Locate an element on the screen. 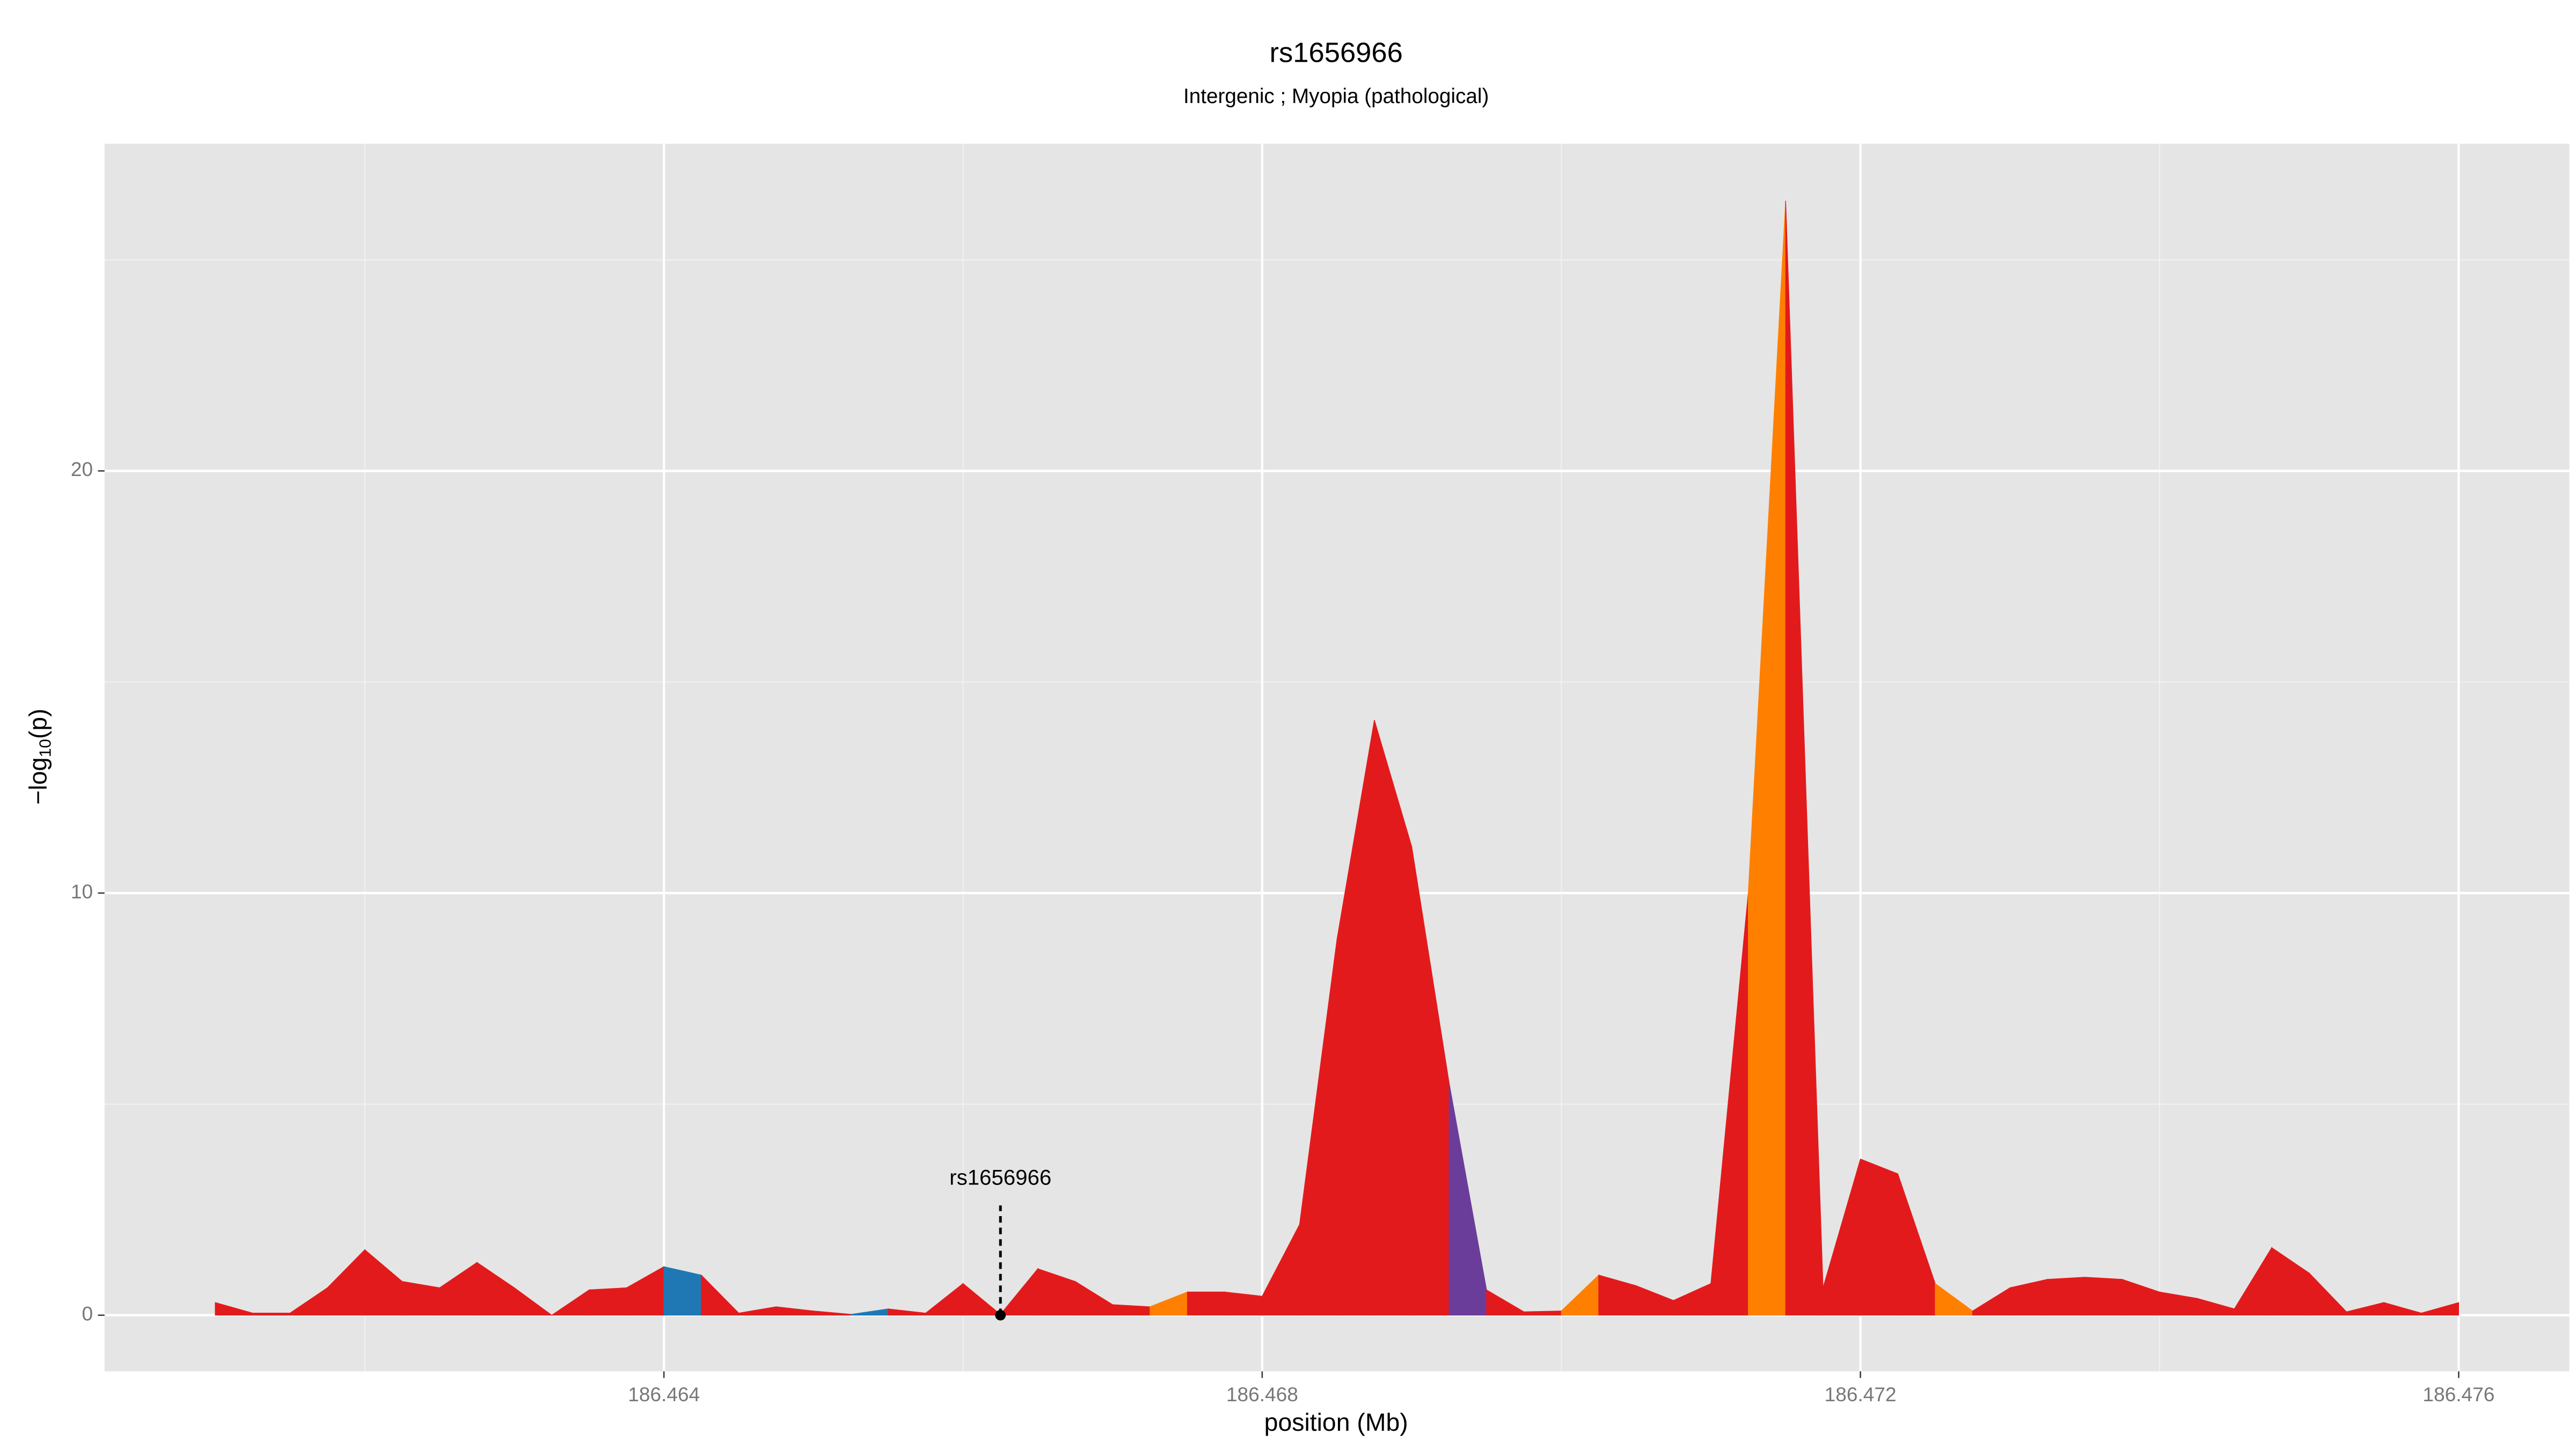 The width and height of the screenshot is (2576, 1449). x-tick-label: 186.476 is located at coordinates (2458, 1394).